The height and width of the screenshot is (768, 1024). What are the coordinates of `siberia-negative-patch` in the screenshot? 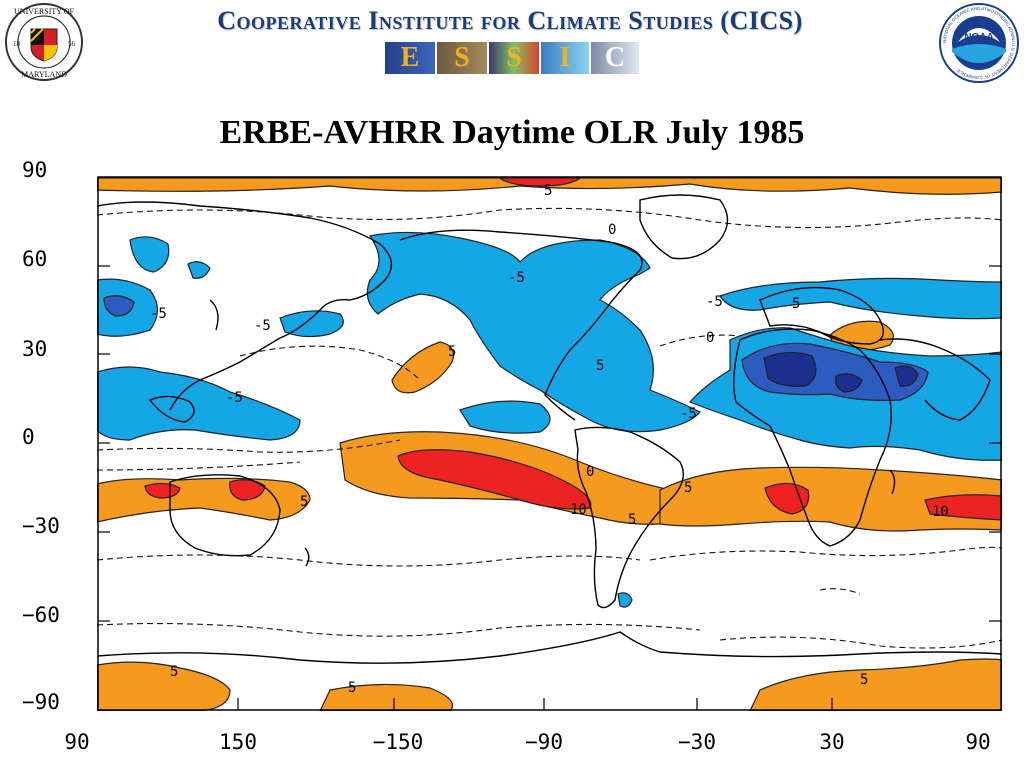 It's located at (149, 254).